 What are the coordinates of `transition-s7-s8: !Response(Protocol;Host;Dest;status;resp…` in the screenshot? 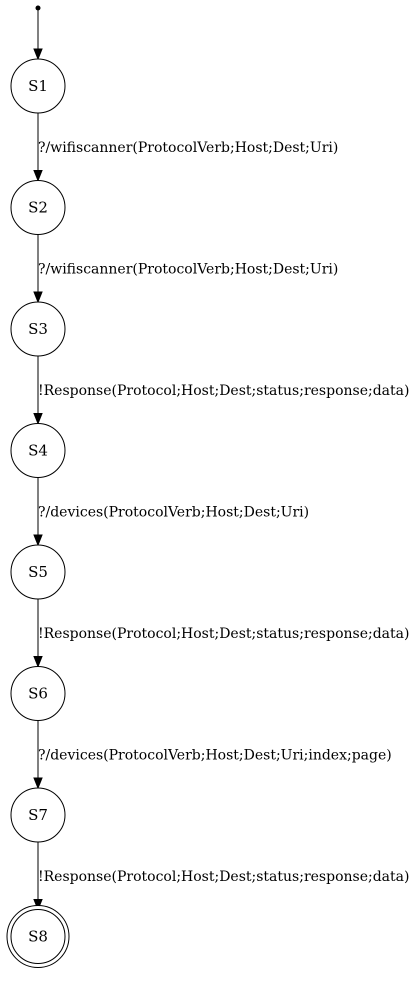 It's located at (221, 876).